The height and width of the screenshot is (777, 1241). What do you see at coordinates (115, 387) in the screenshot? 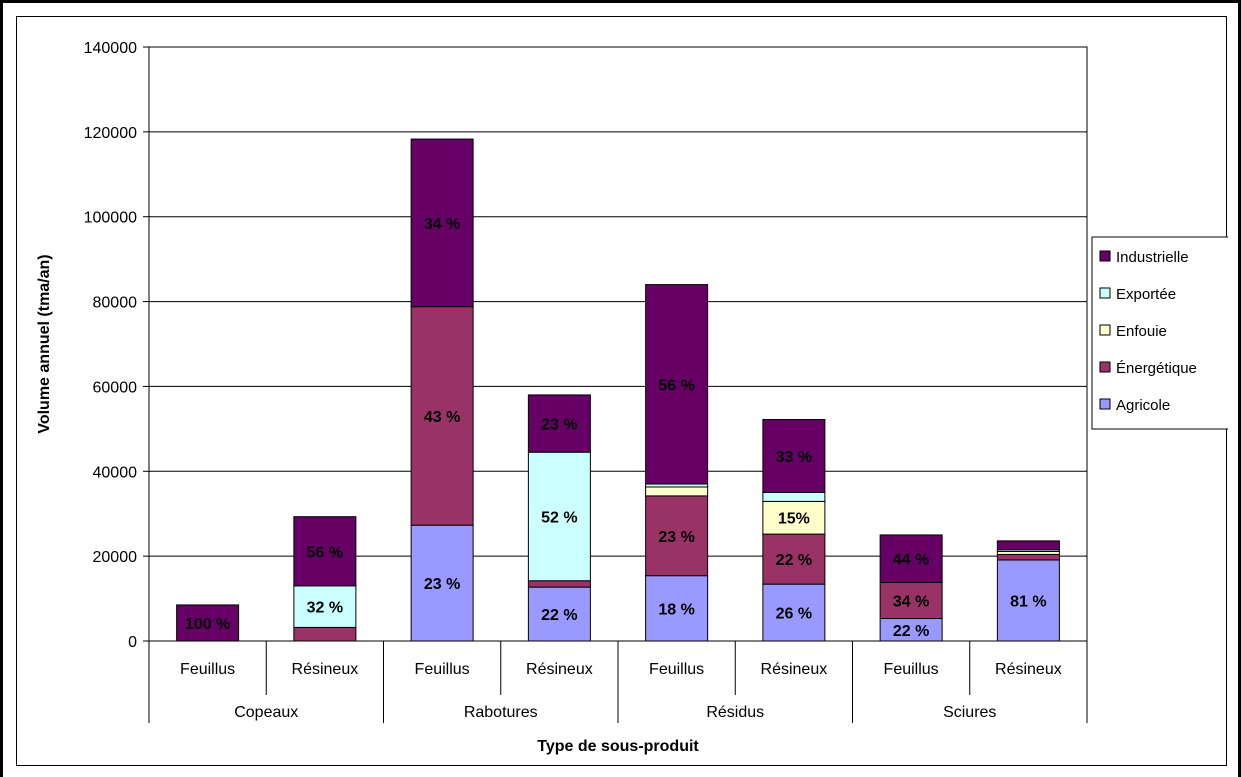
I see `y-tick-label: 60000` at bounding box center [115, 387].